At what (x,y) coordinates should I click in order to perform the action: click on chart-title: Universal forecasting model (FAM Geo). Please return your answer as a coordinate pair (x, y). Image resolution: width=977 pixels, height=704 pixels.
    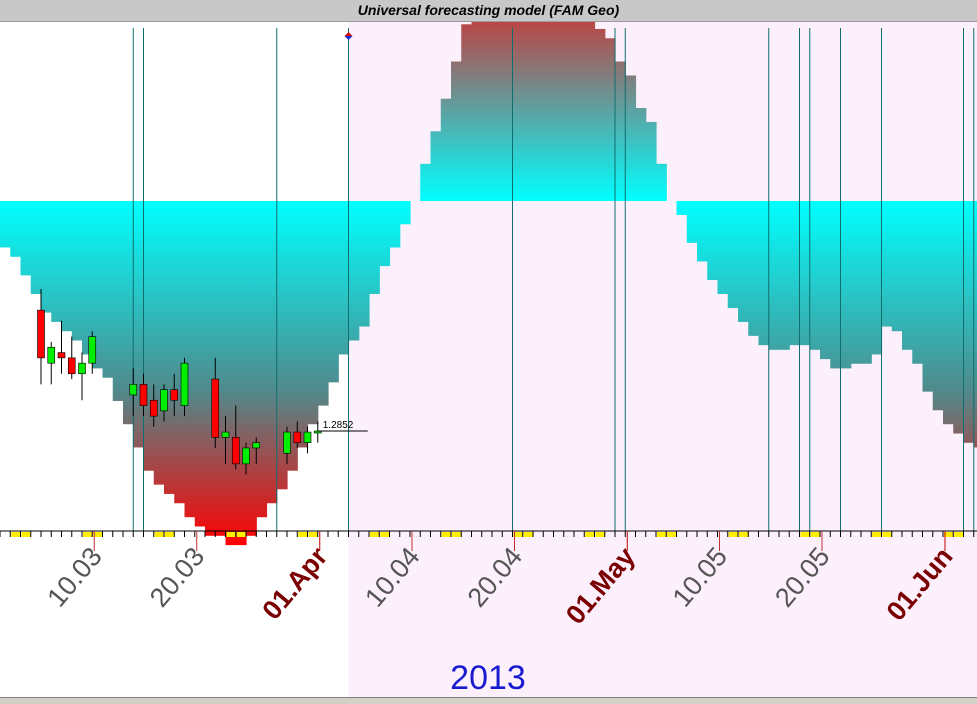
    Looking at the image, I should click on (488, 10).